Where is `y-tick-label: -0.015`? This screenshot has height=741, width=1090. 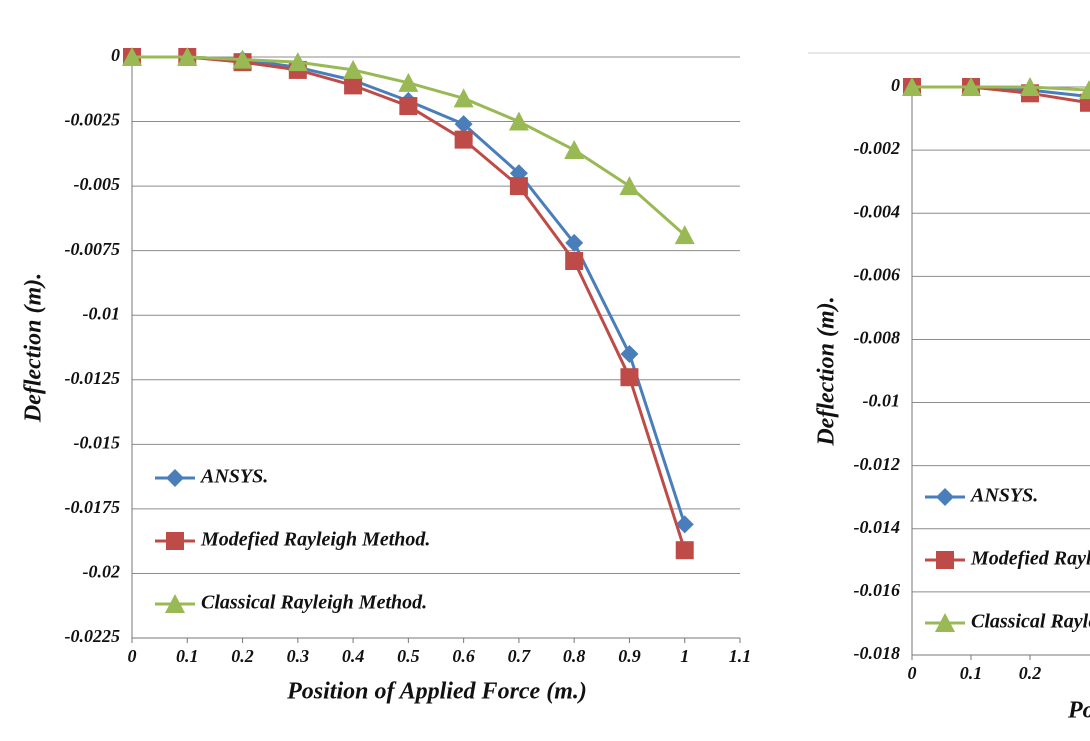 y-tick-label: -0.015 is located at coordinates (97, 442).